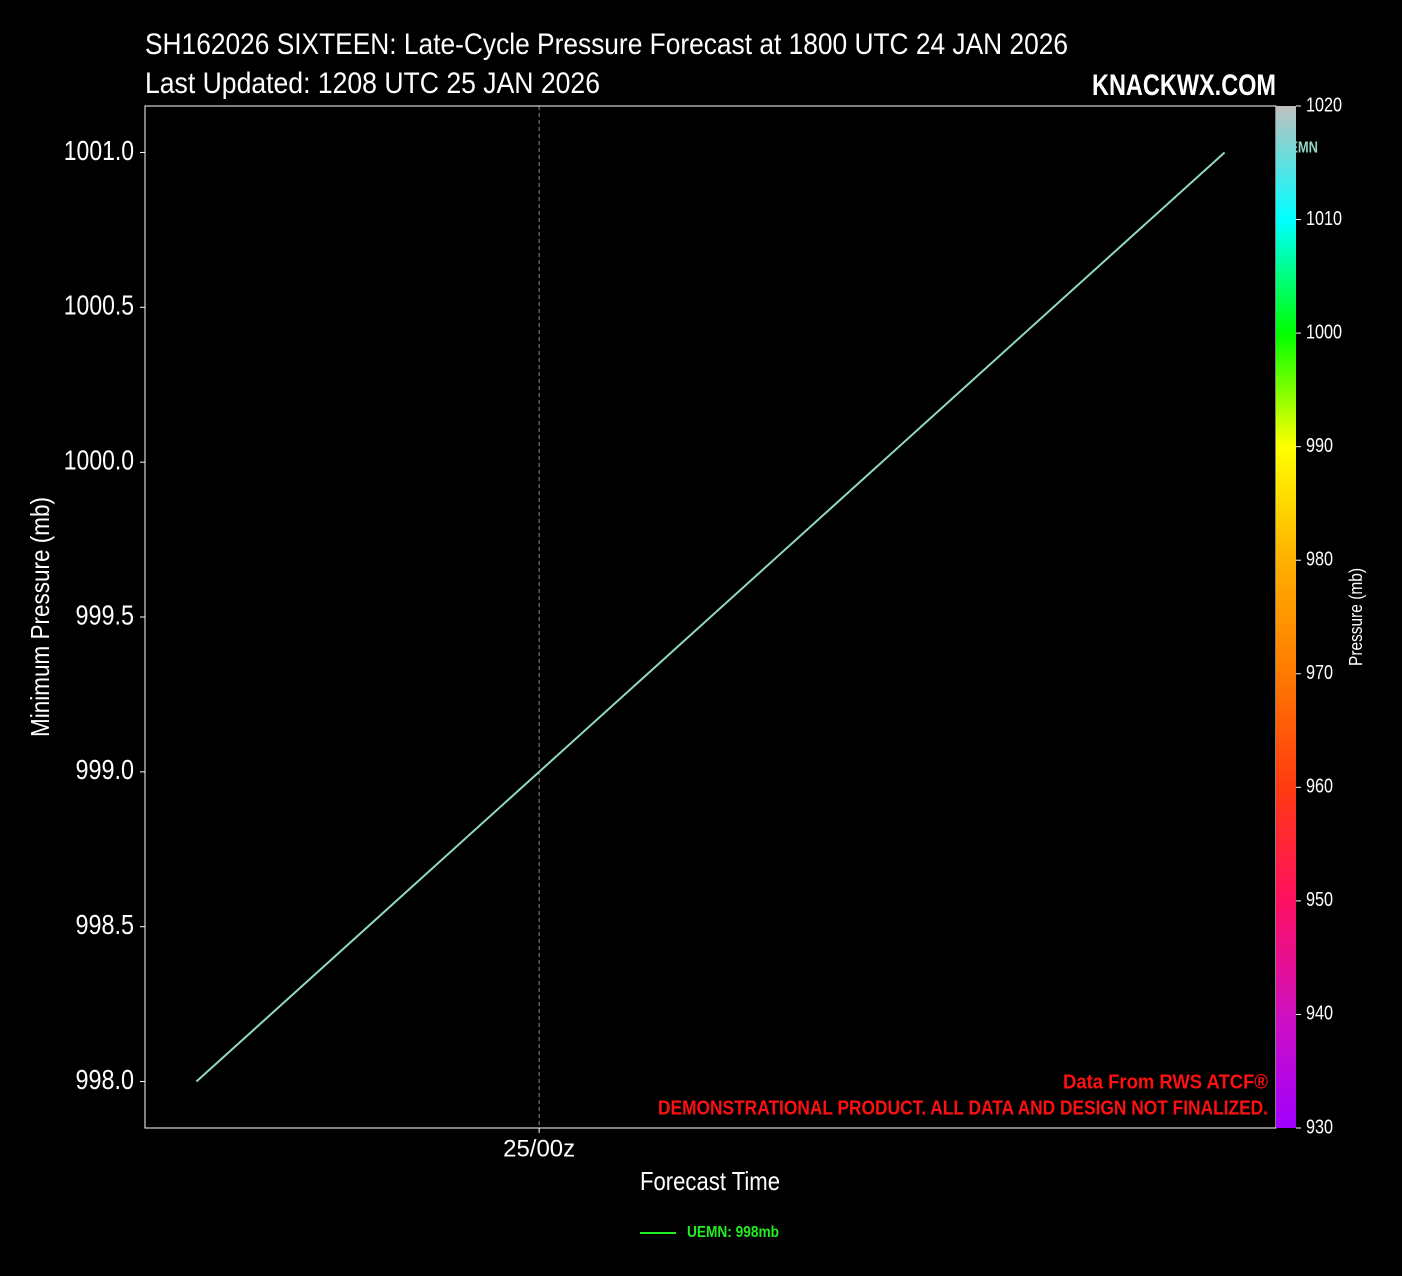  I want to click on colorbar-tick-label: 960, so click(1319, 787).